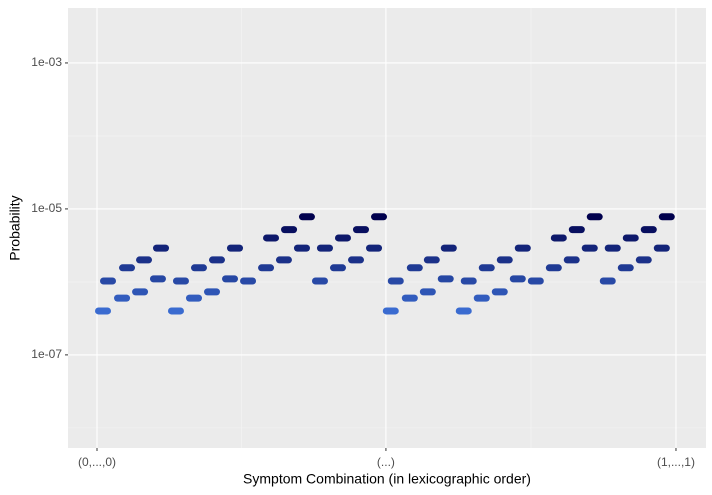  What do you see at coordinates (386, 462) in the screenshot?
I see `x-tick-label: (...)` at bounding box center [386, 462].